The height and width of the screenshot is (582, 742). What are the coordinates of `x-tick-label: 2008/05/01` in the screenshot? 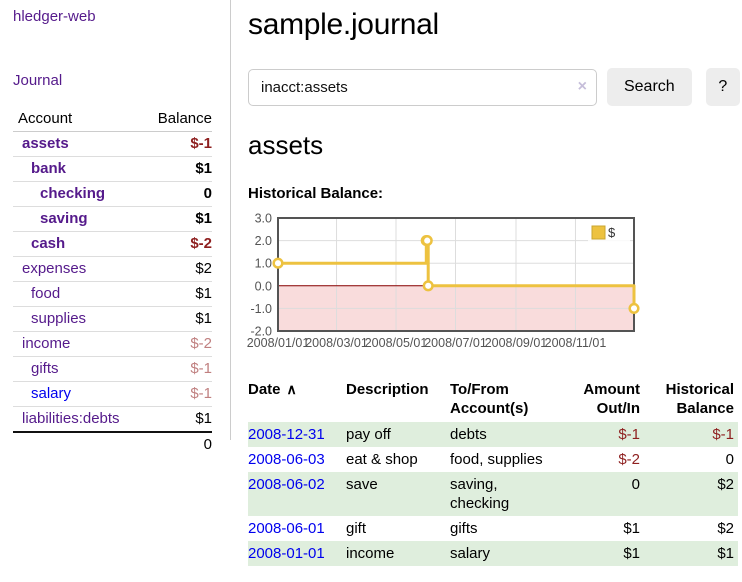 It's located at (396, 343).